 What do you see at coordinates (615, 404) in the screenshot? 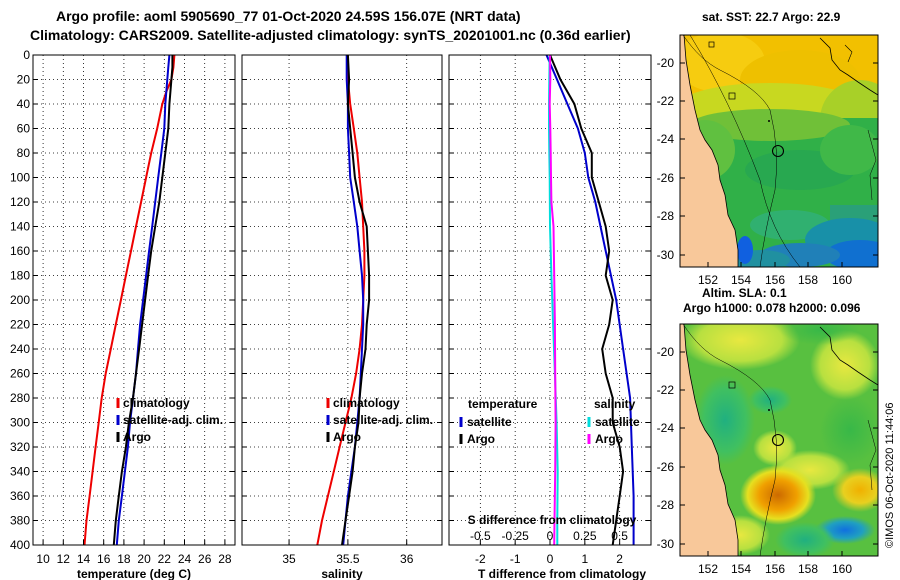
I see `legend-group-salinity: salinity` at bounding box center [615, 404].